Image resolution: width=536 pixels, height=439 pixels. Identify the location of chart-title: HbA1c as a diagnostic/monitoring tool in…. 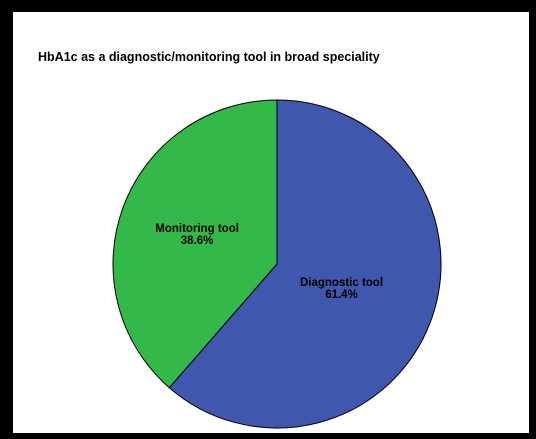
(209, 57).